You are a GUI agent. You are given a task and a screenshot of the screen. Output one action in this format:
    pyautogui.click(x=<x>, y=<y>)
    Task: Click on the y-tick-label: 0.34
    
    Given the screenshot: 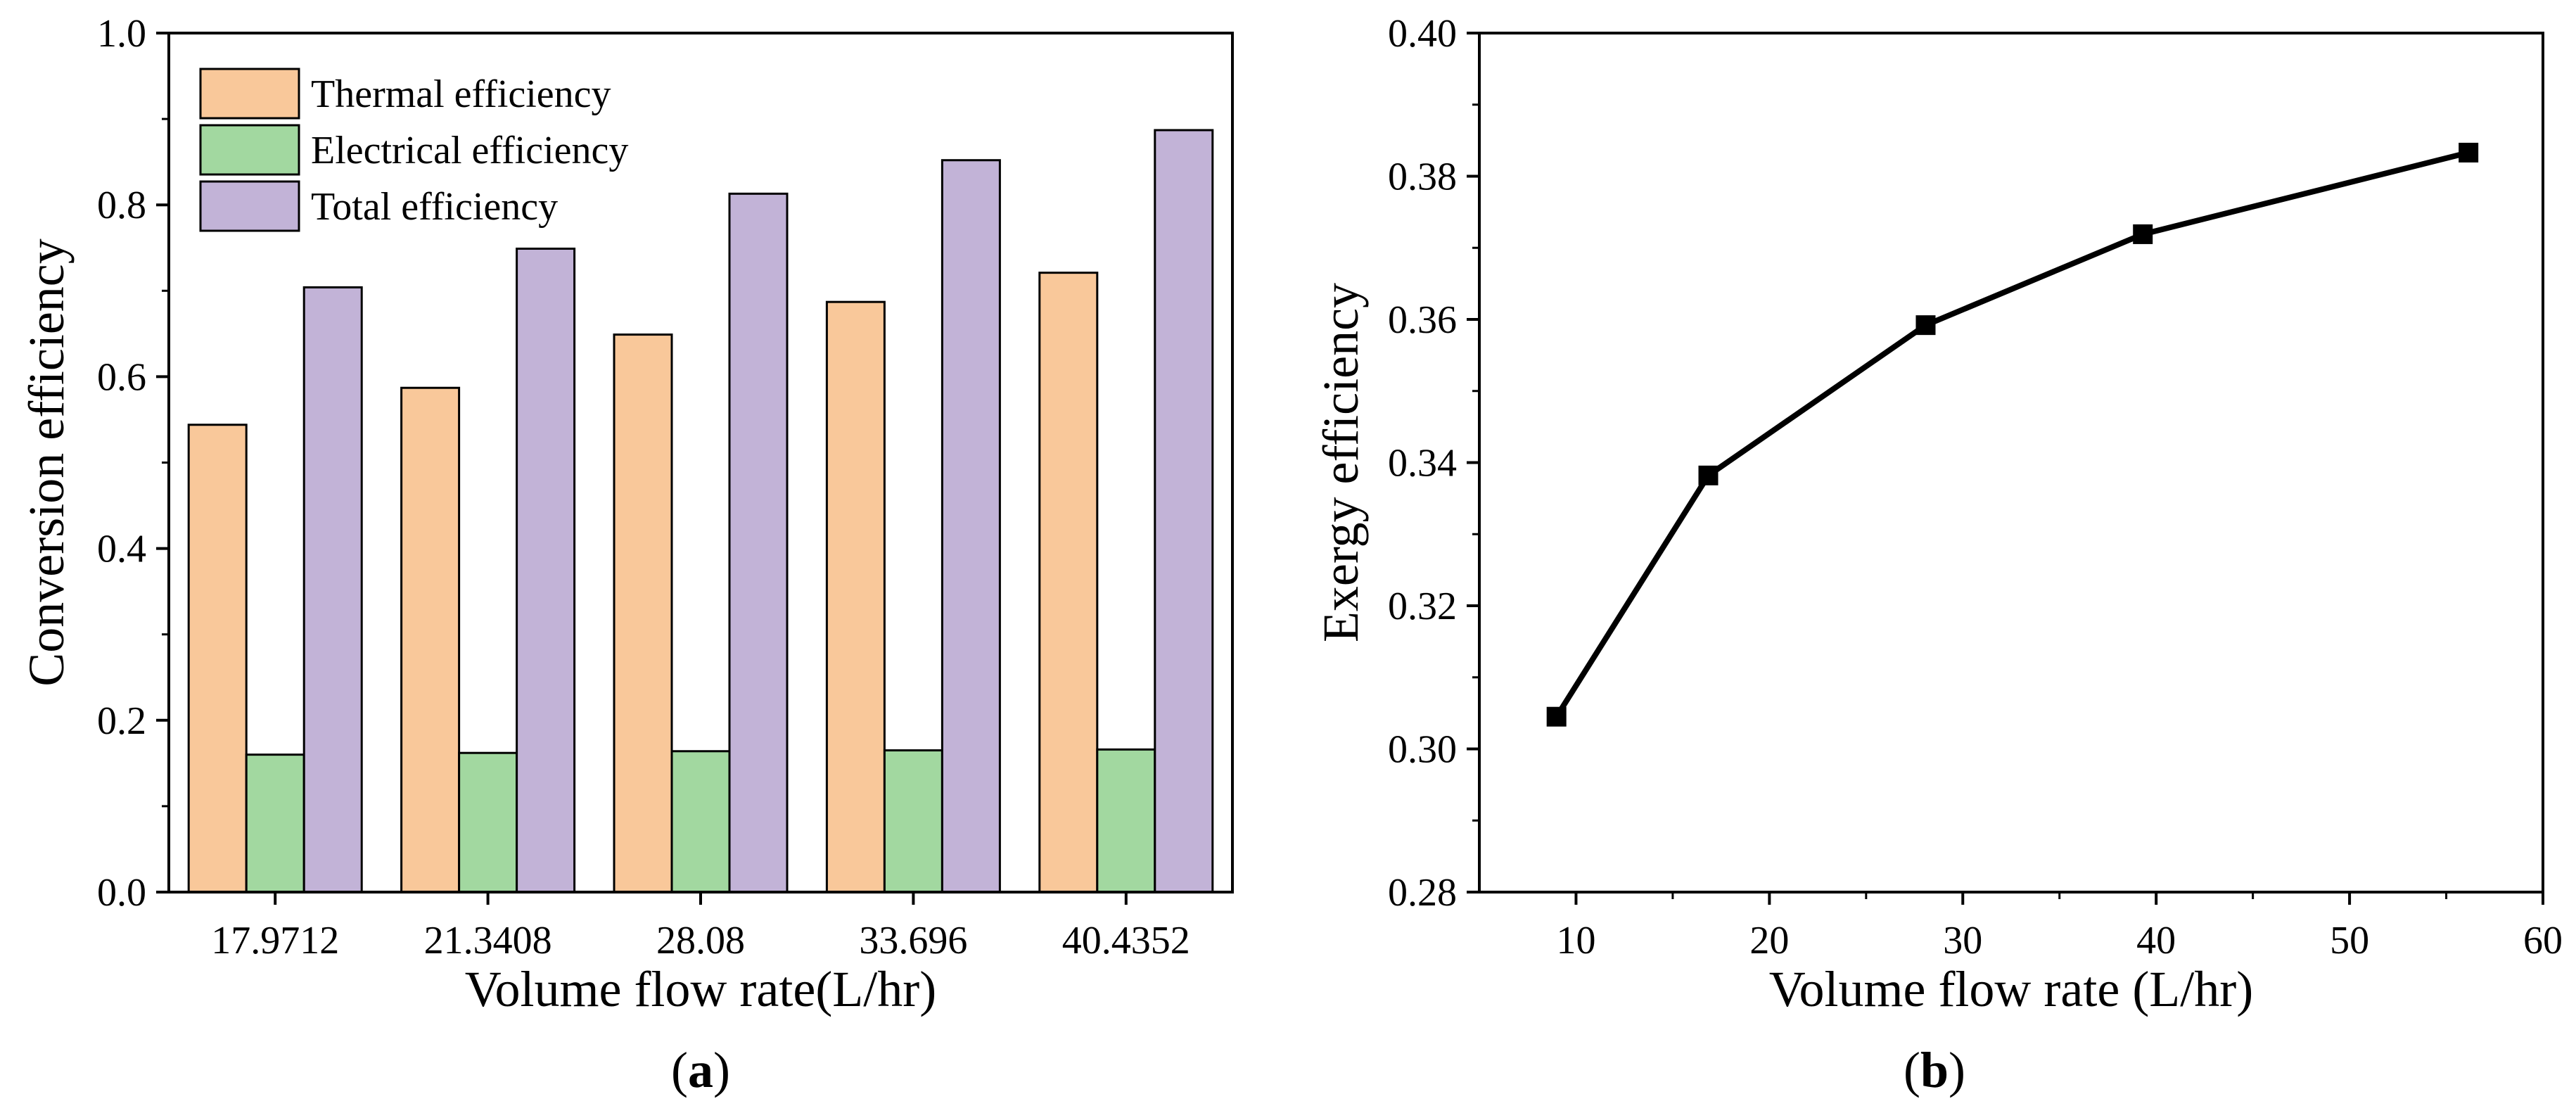 What is the action you would take?
    pyautogui.click(x=1422, y=463)
    